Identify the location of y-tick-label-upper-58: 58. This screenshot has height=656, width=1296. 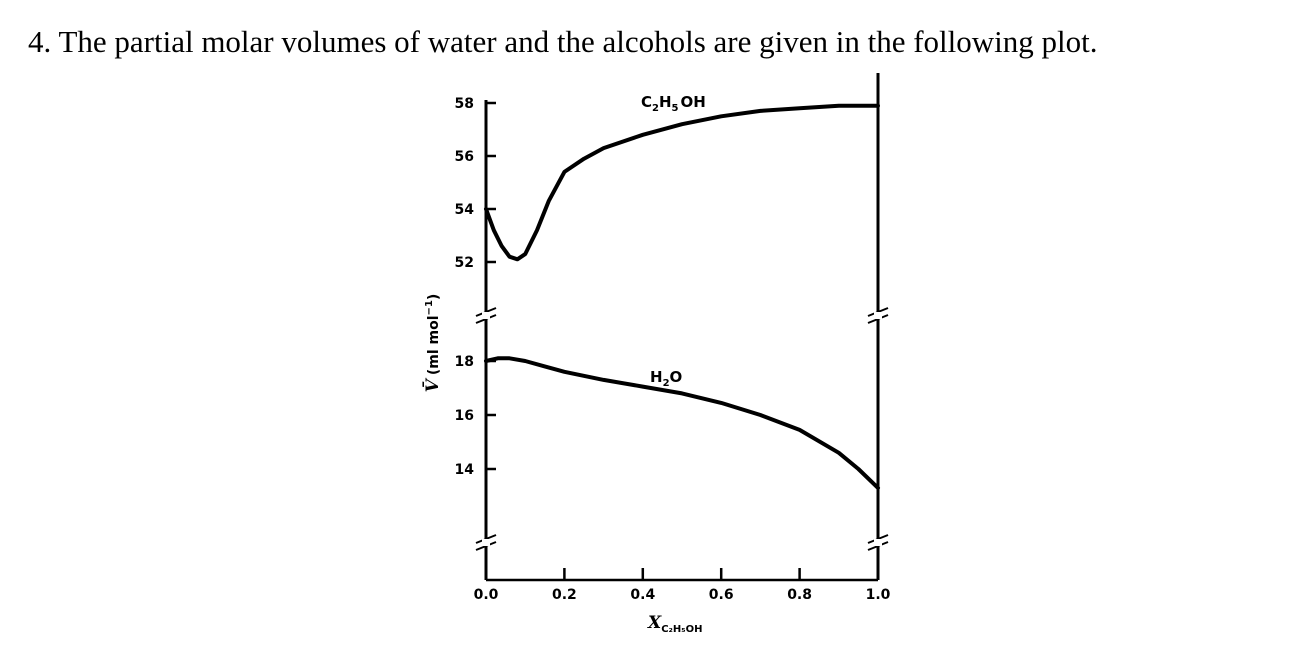
(464, 104).